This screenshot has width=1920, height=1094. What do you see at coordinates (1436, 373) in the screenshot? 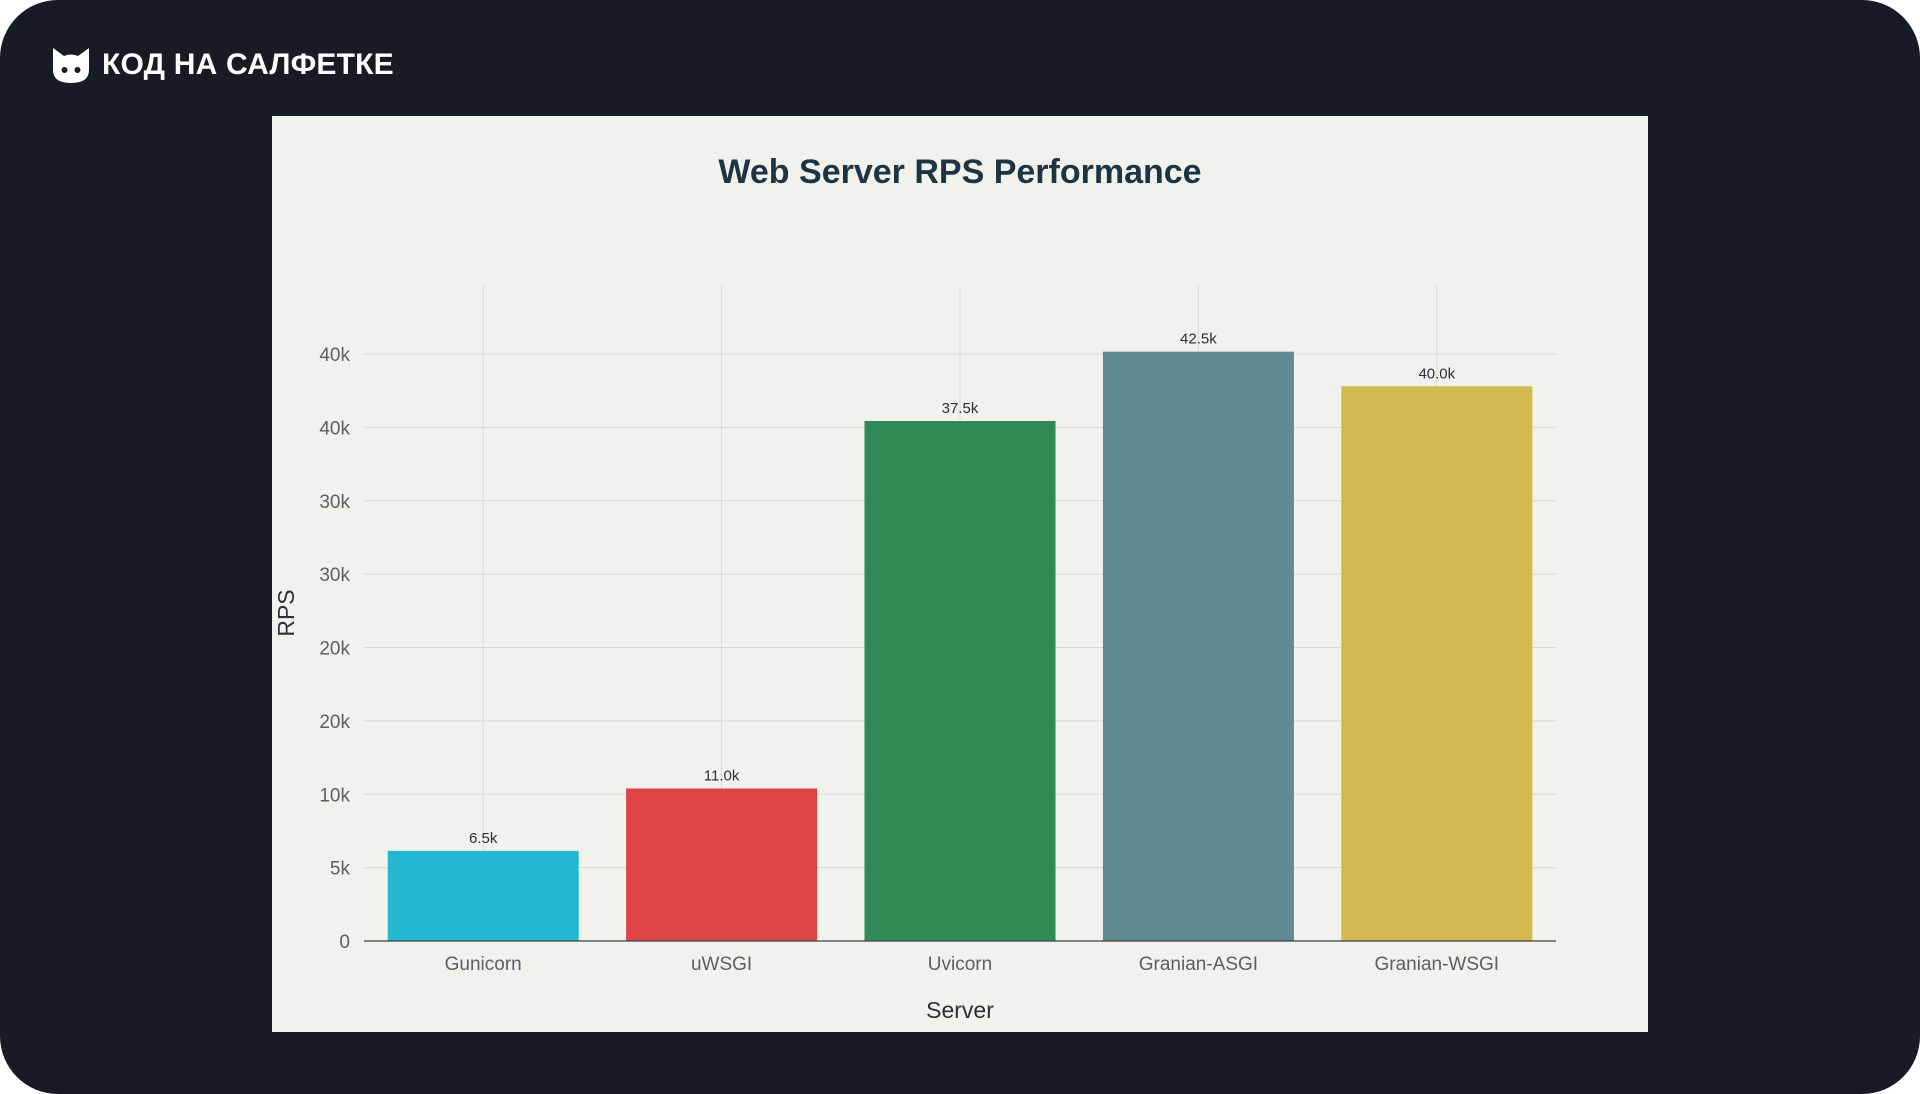
I see `data-label: 40.0k` at bounding box center [1436, 373].